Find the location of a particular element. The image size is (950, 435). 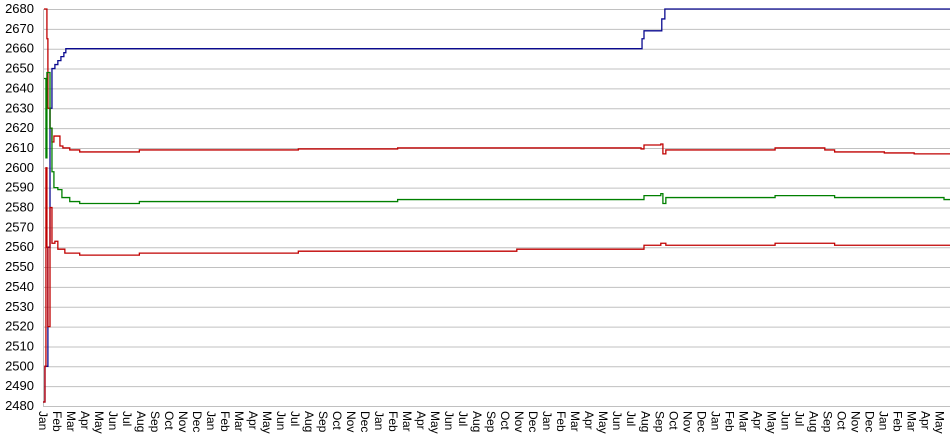

y-tick-label: 2500 is located at coordinates (19, 365).